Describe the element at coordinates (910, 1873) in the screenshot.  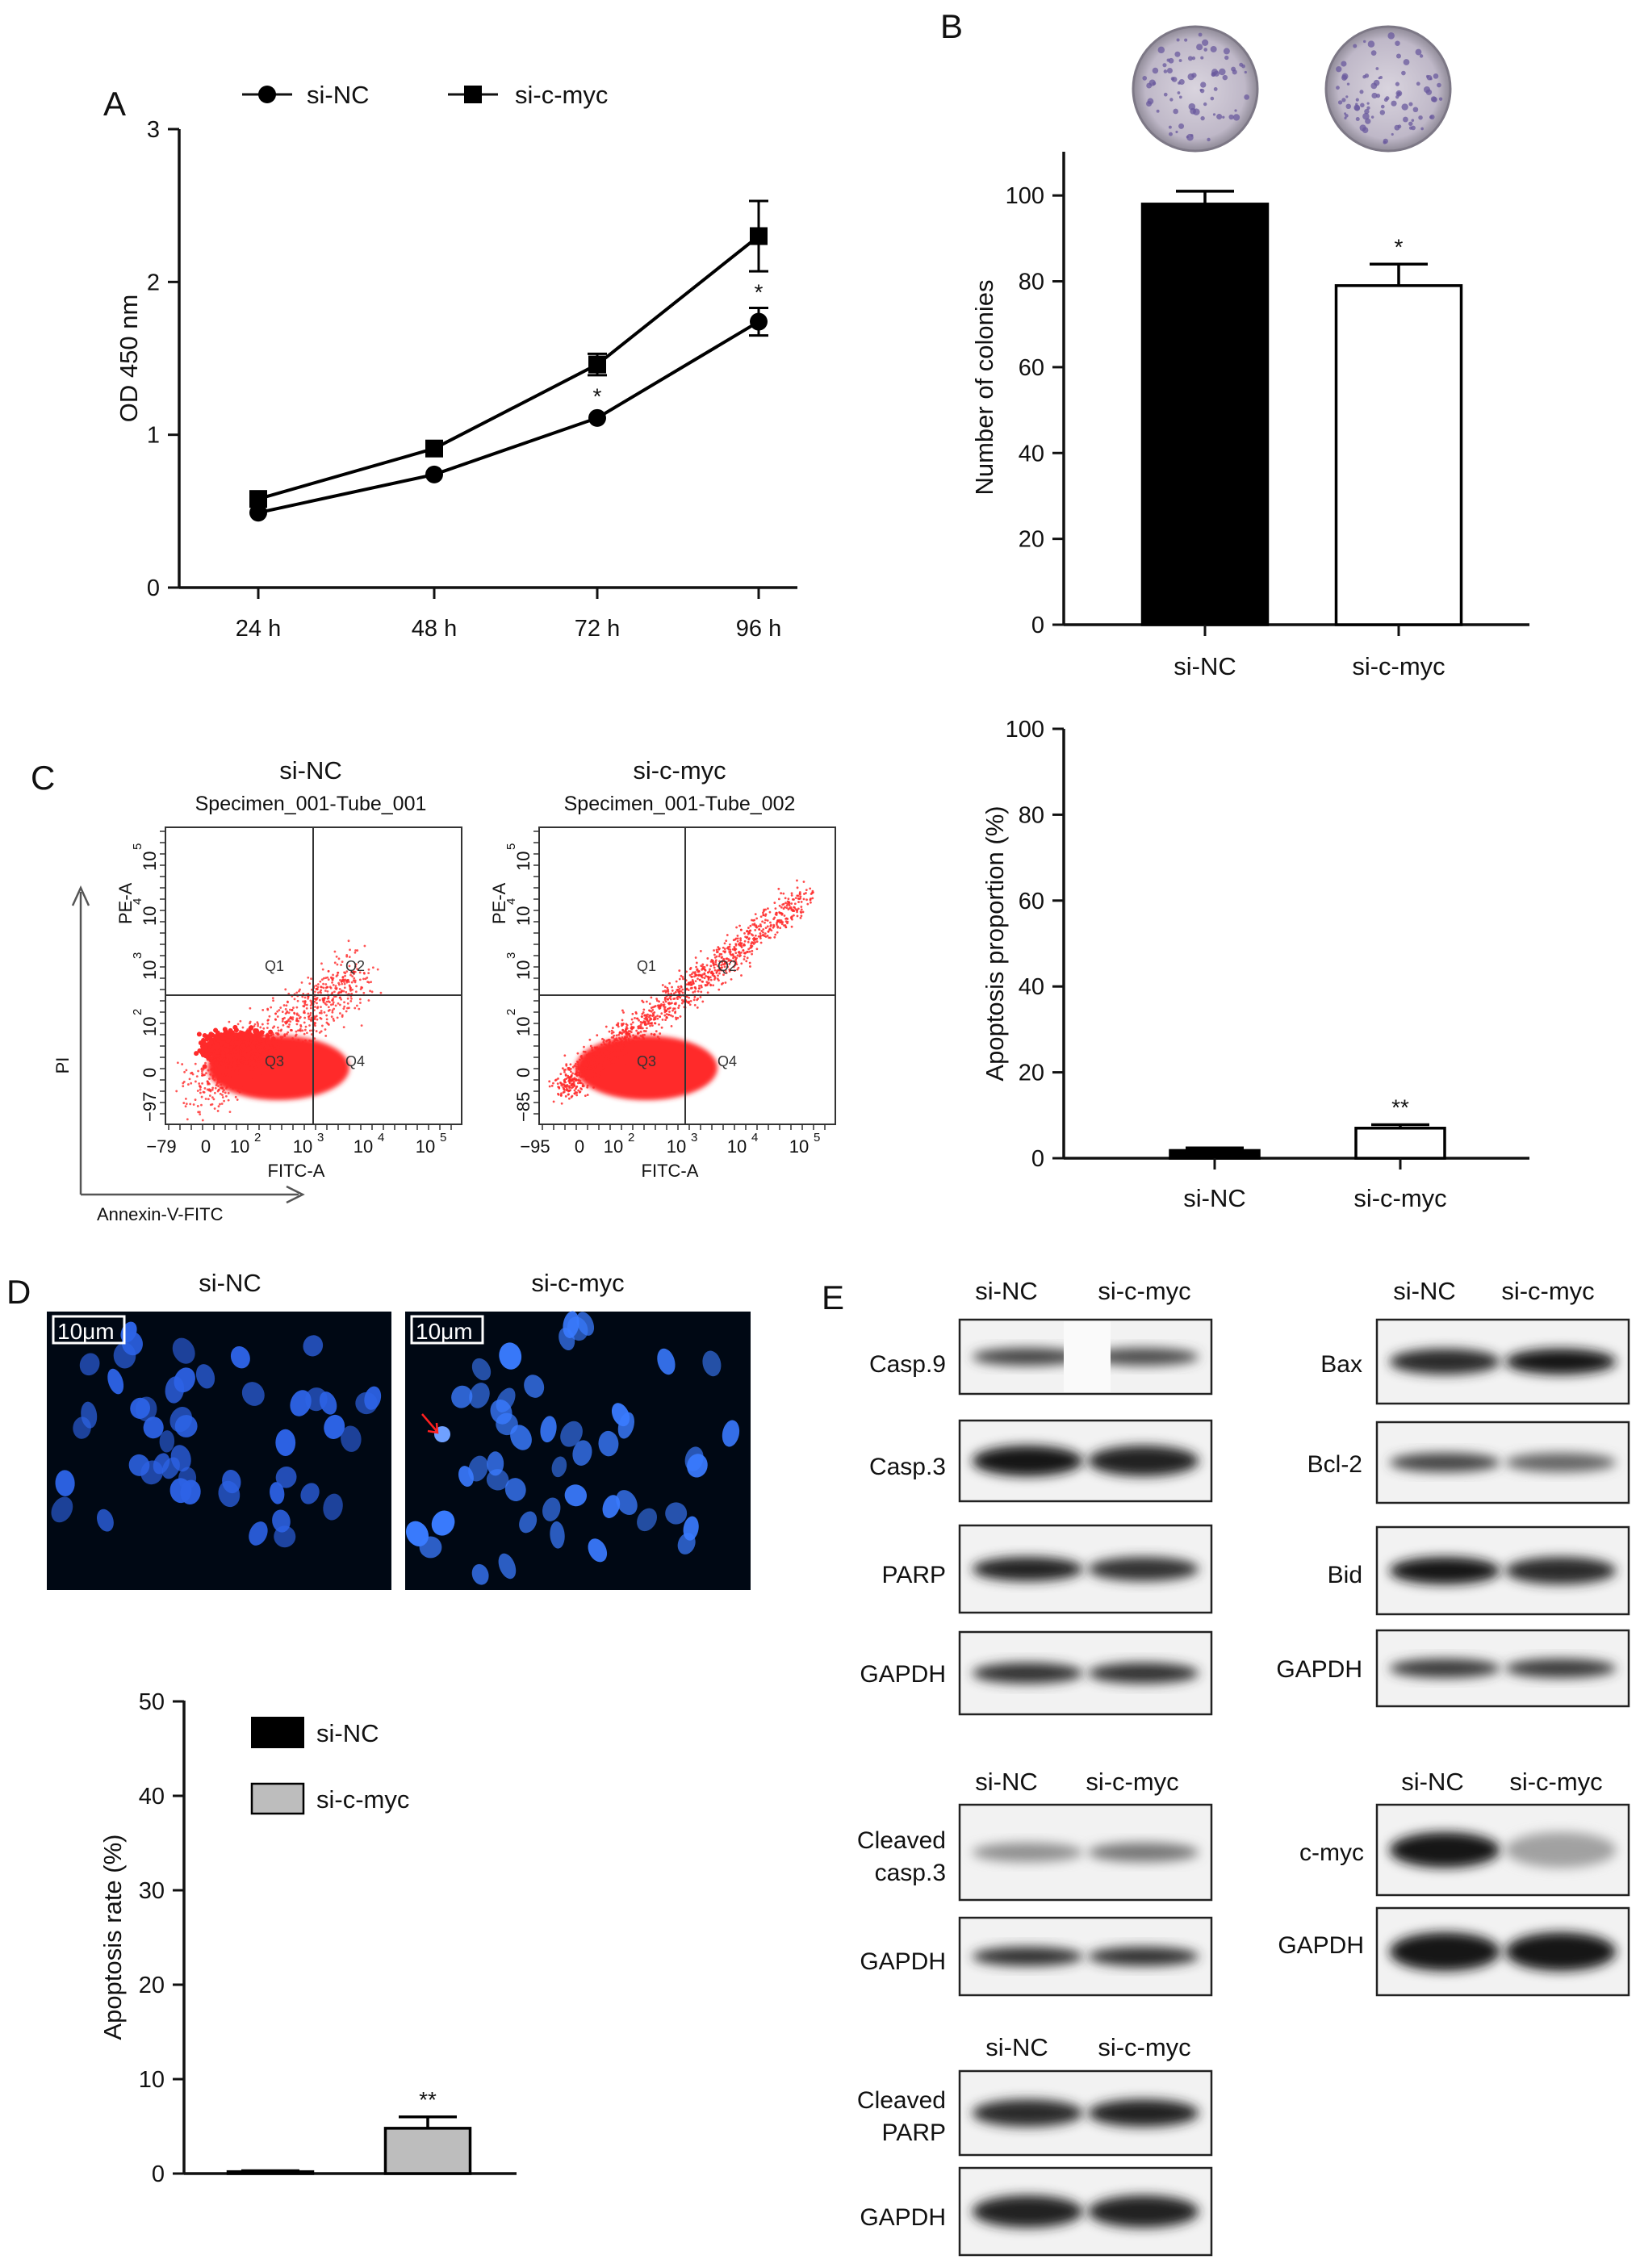
I see `blot-label-cleaved-casp3-l2: casp.3` at that location.